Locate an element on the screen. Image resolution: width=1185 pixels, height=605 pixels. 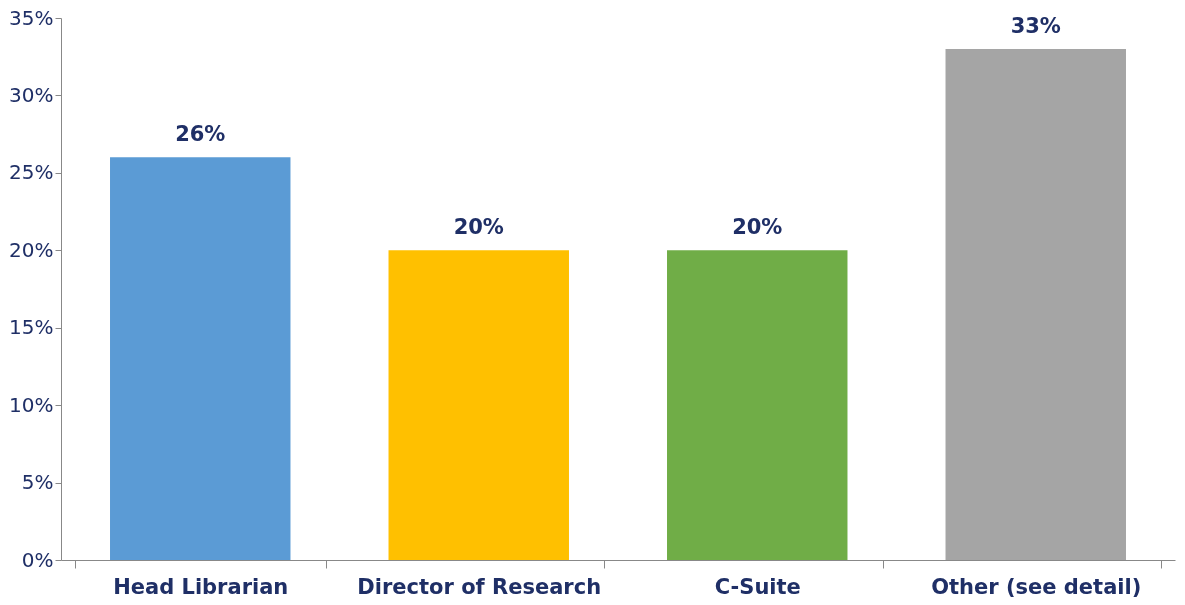
y-tick-label: 15% is located at coordinates (31, 327).